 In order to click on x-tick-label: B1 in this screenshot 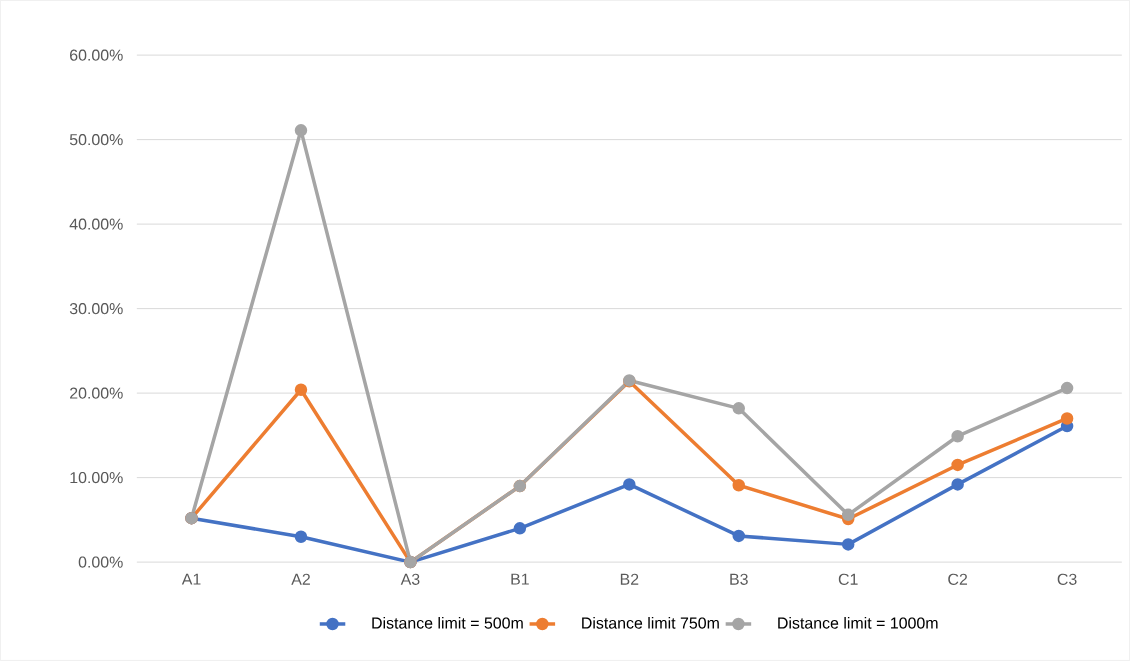, I will do `click(520, 579)`.